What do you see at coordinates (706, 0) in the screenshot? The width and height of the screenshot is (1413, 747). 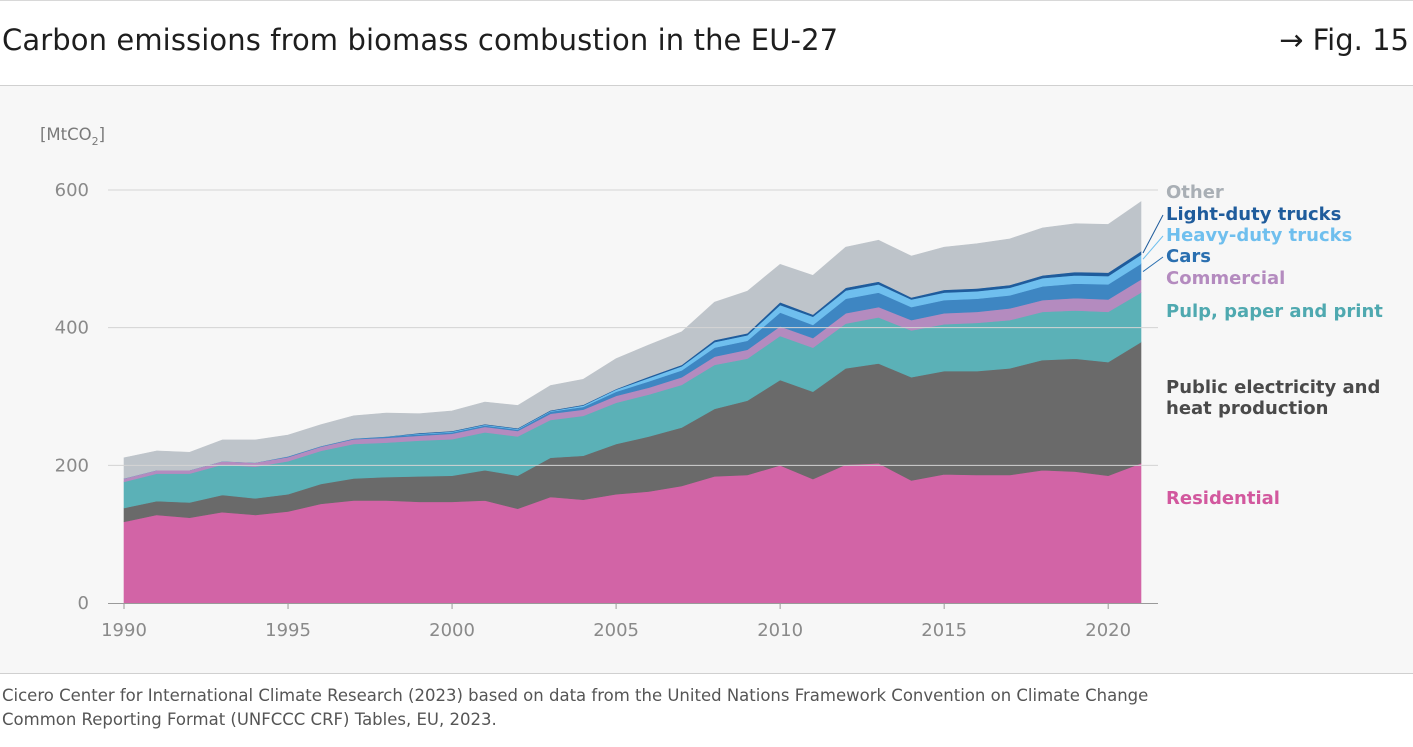 I see `top-rule` at bounding box center [706, 0].